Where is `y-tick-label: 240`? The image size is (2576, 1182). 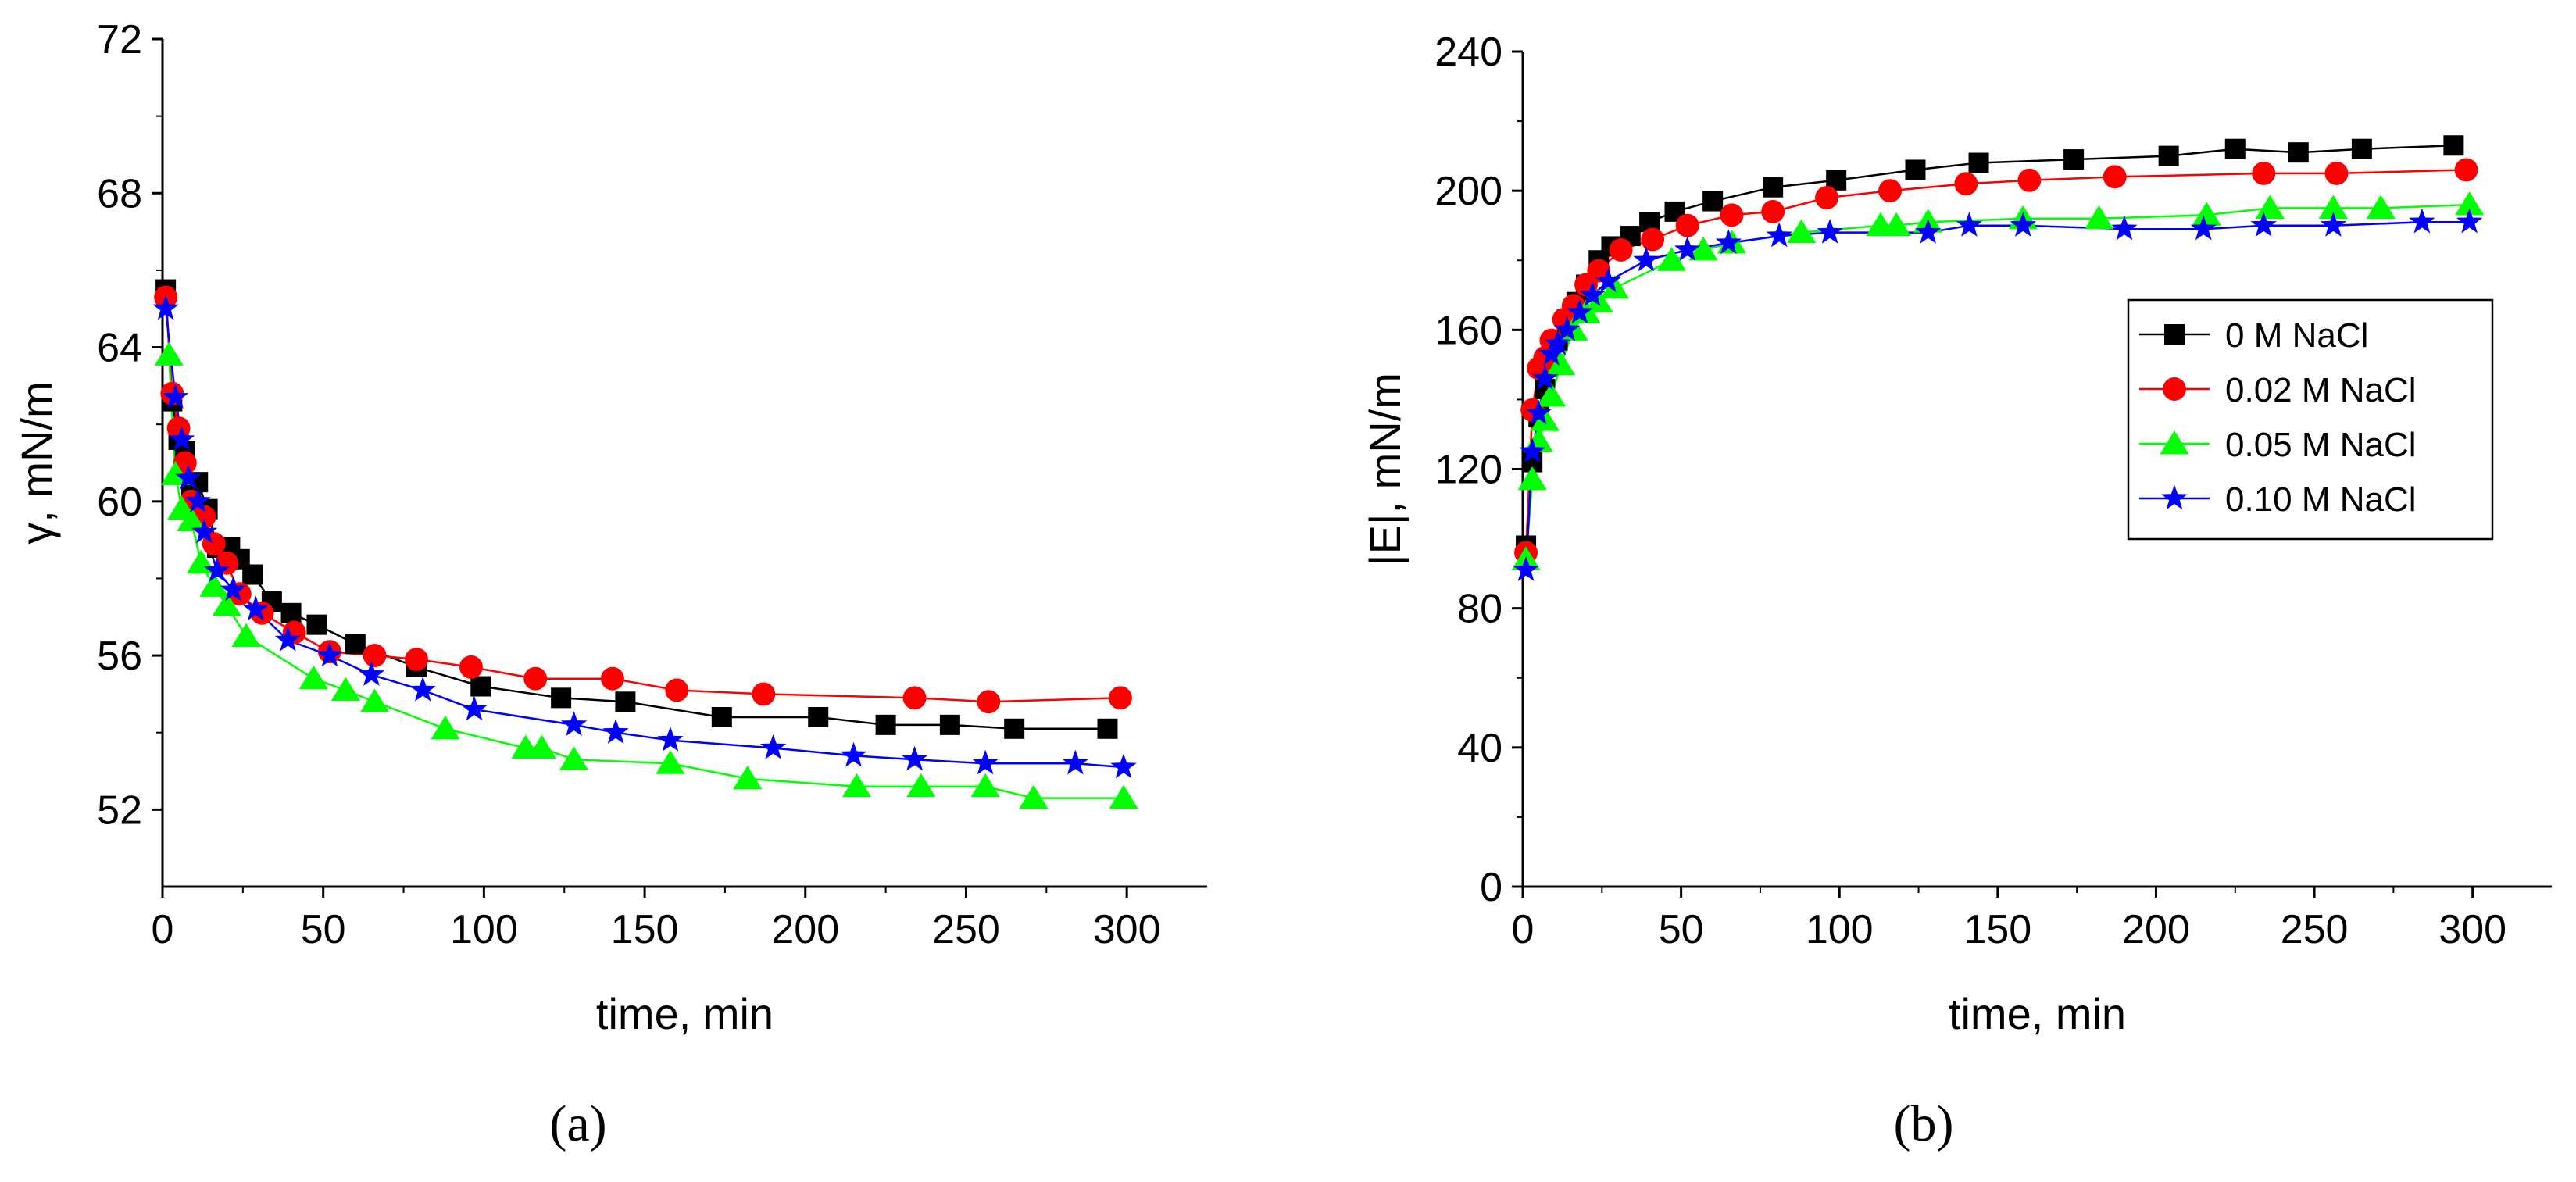
y-tick-label: 240 is located at coordinates (1468, 52).